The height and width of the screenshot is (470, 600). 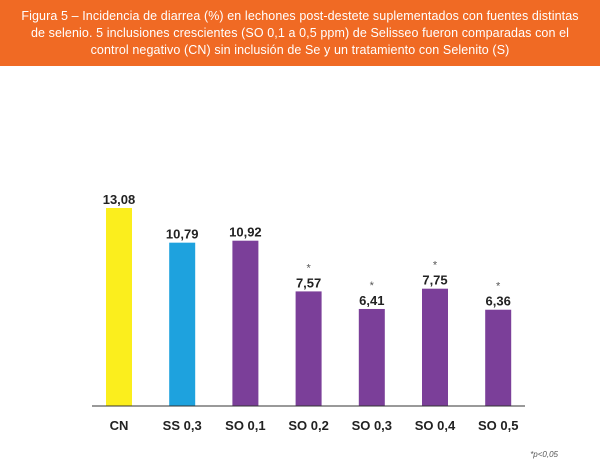 I want to click on category-label: SO 0,2, so click(x=308, y=425).